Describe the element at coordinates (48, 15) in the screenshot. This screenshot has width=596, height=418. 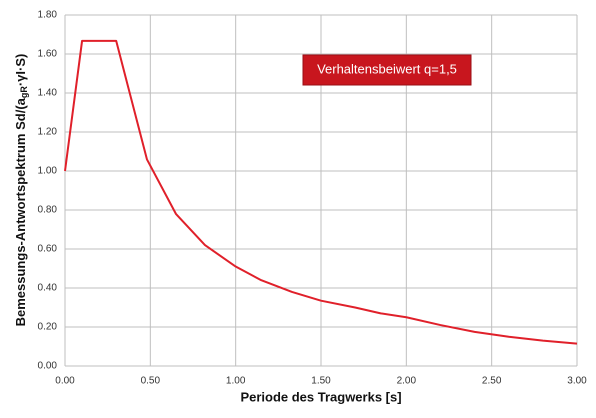
I see `y-tick-label: 1.80` at that location.